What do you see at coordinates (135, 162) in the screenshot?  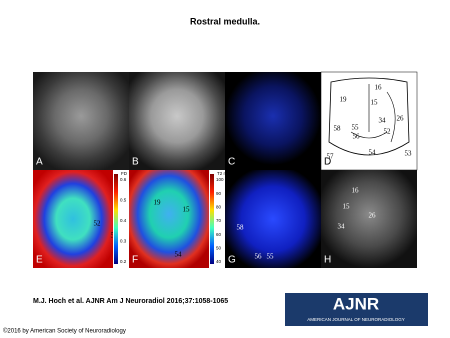 I see `panel-label: B` at bounding box center [135, 162].